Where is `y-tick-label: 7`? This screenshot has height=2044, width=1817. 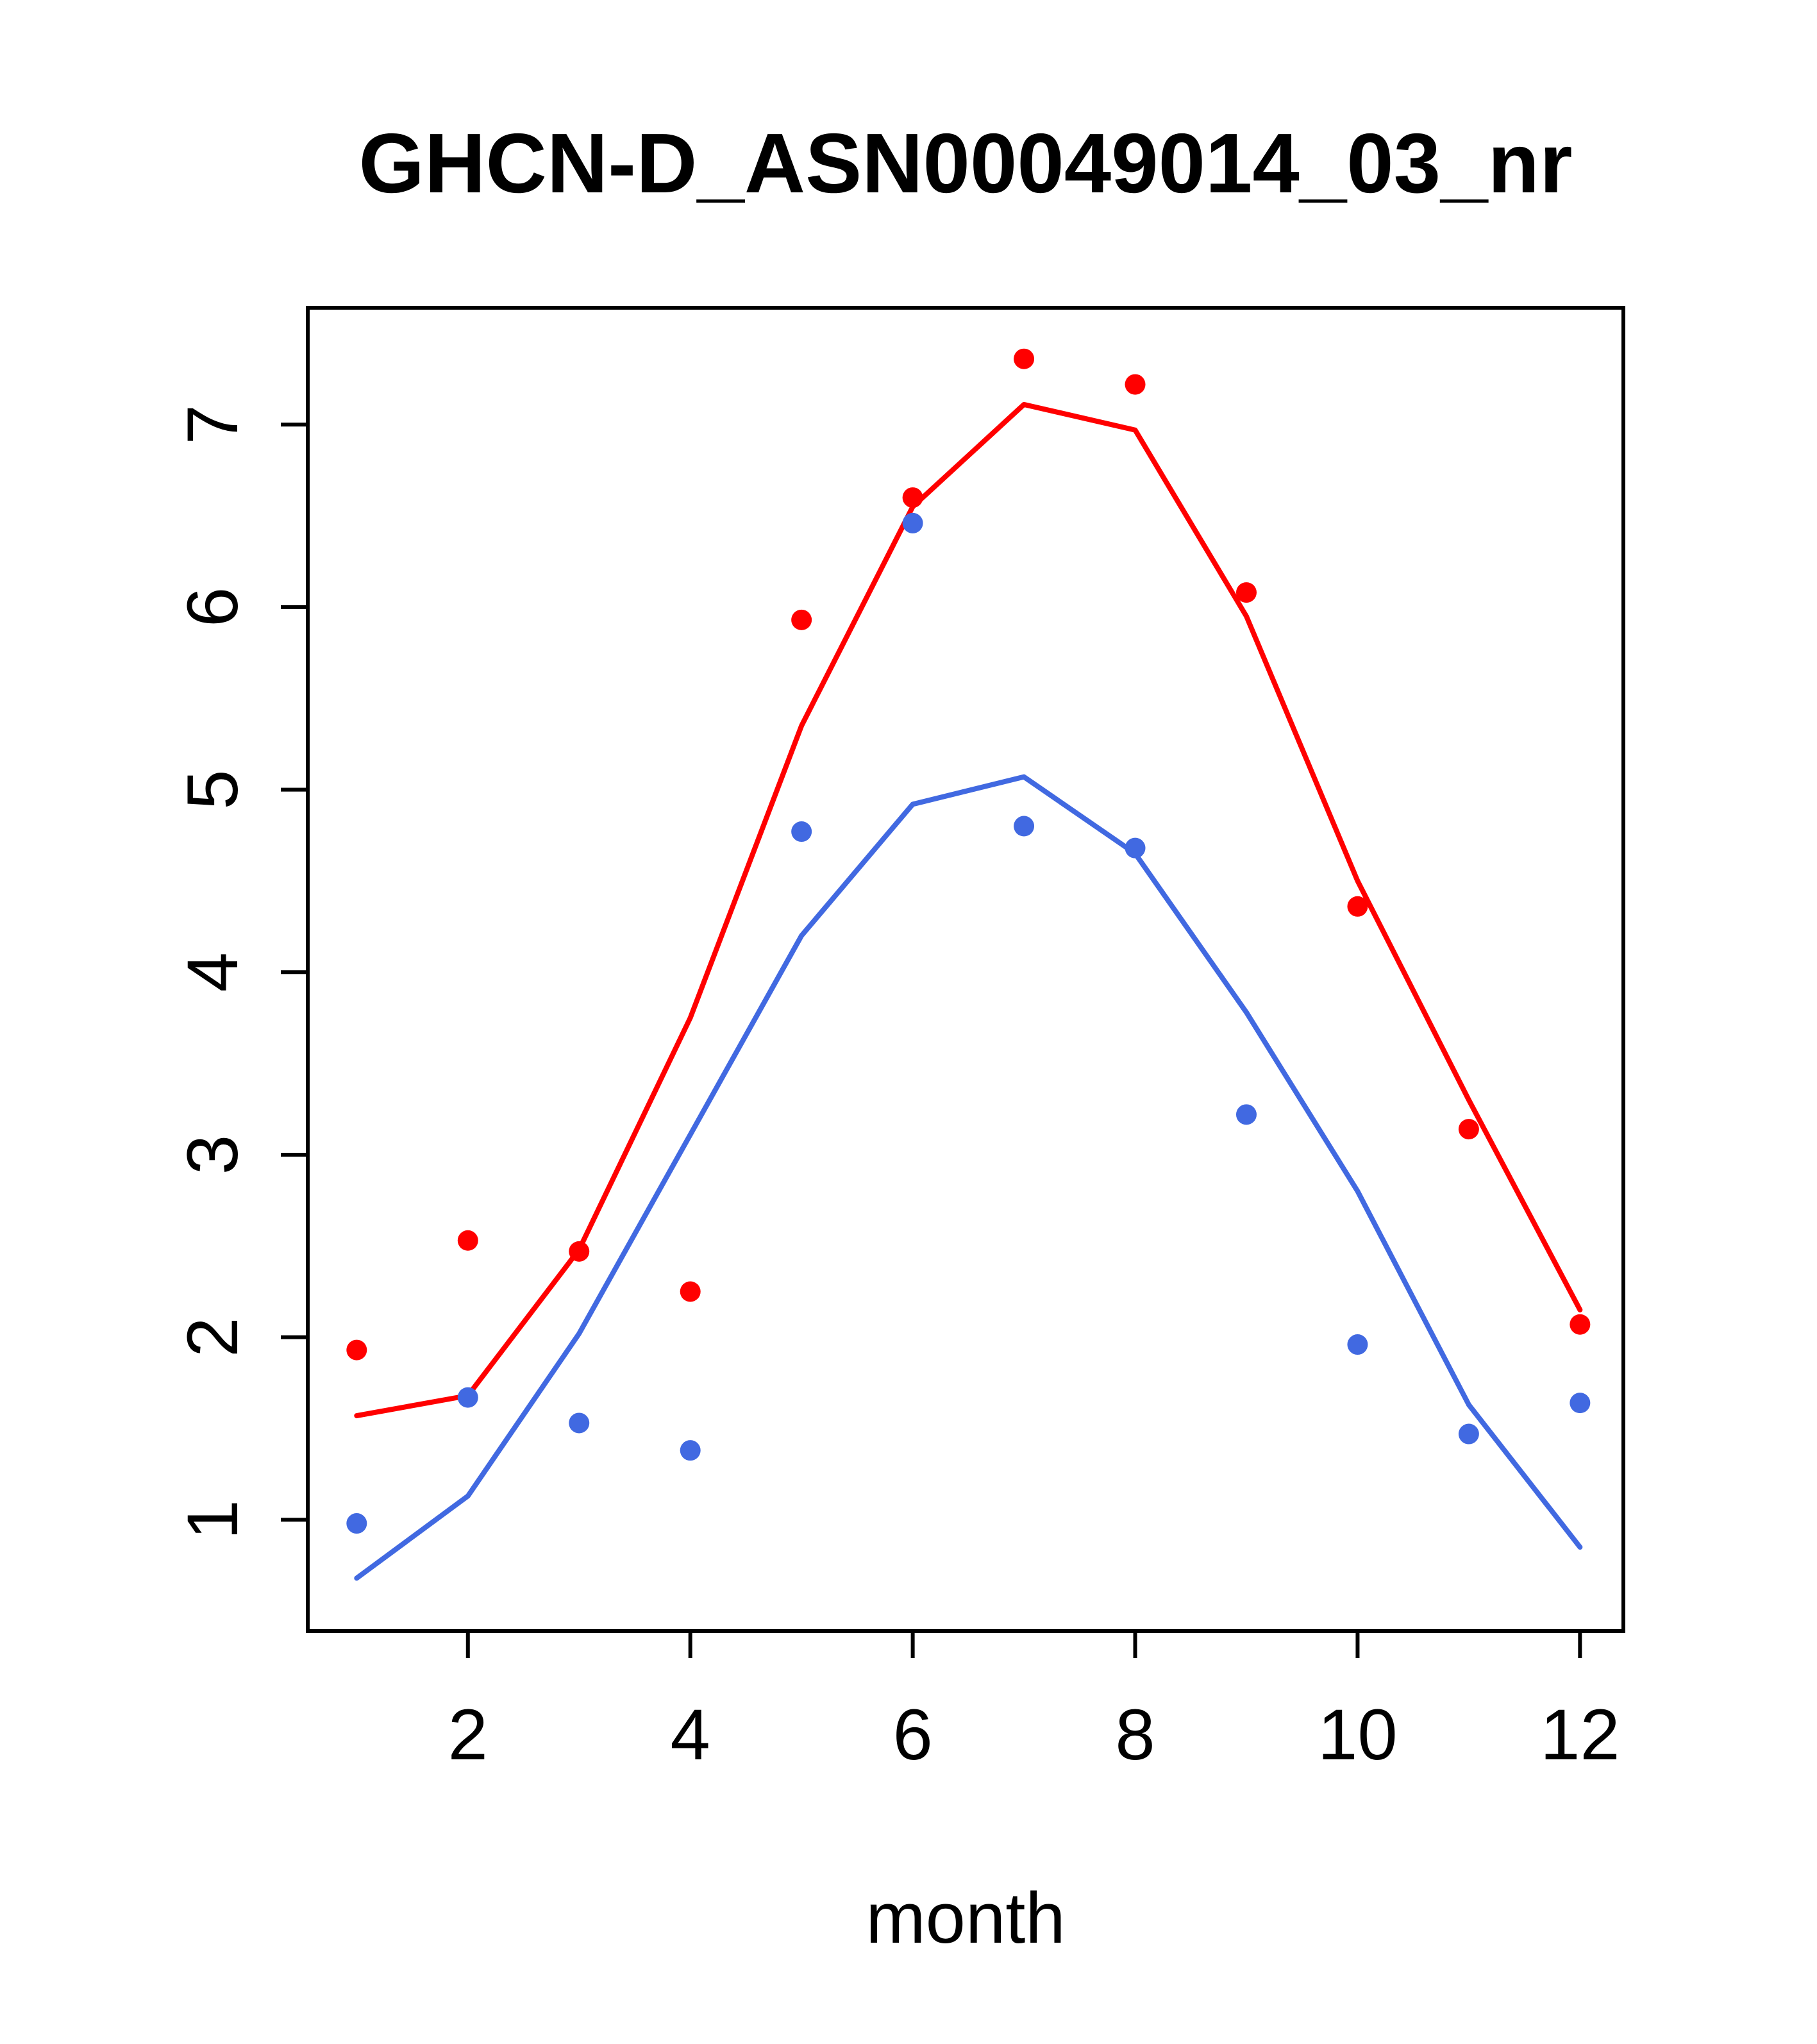
y-tick-label: 7 is located at coordinates (212, 424).